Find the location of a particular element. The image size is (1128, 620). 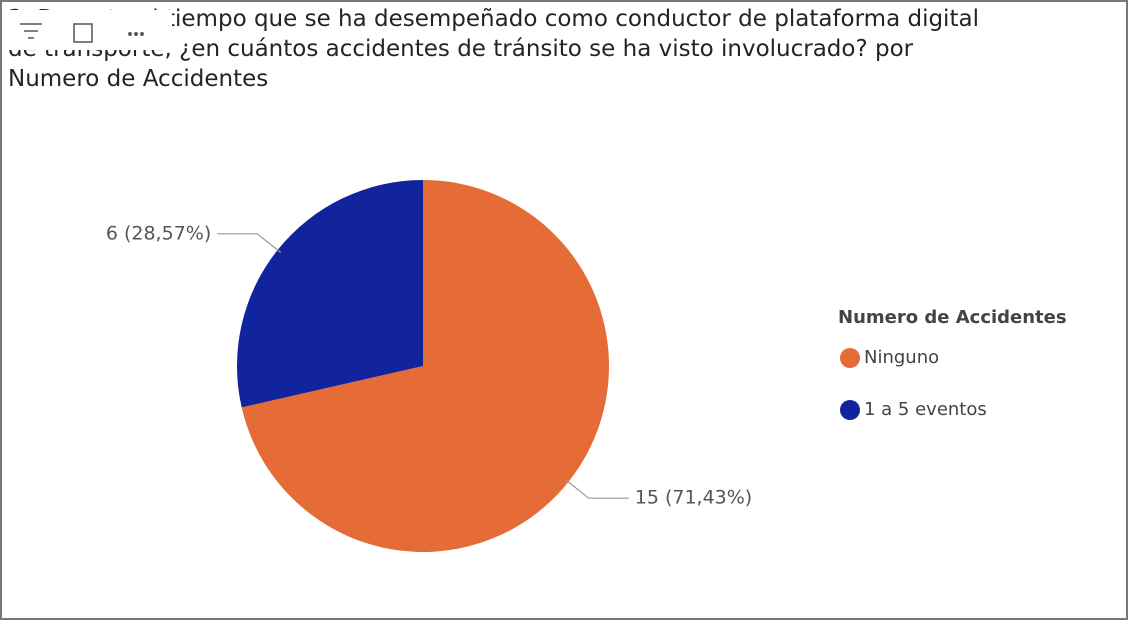

legend-label: Ninguno is located at coordinates (901, 357).